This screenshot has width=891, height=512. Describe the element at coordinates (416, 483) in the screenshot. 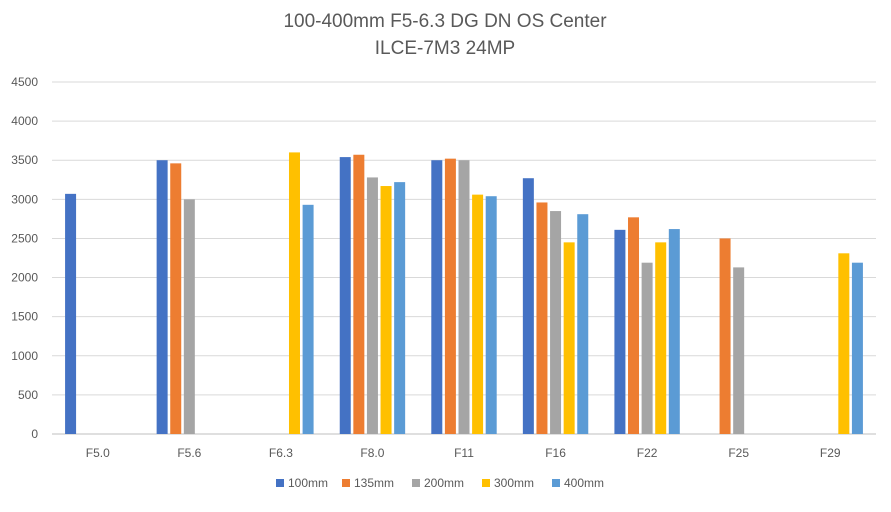

I see `legend-swatch-200mm` at that location.